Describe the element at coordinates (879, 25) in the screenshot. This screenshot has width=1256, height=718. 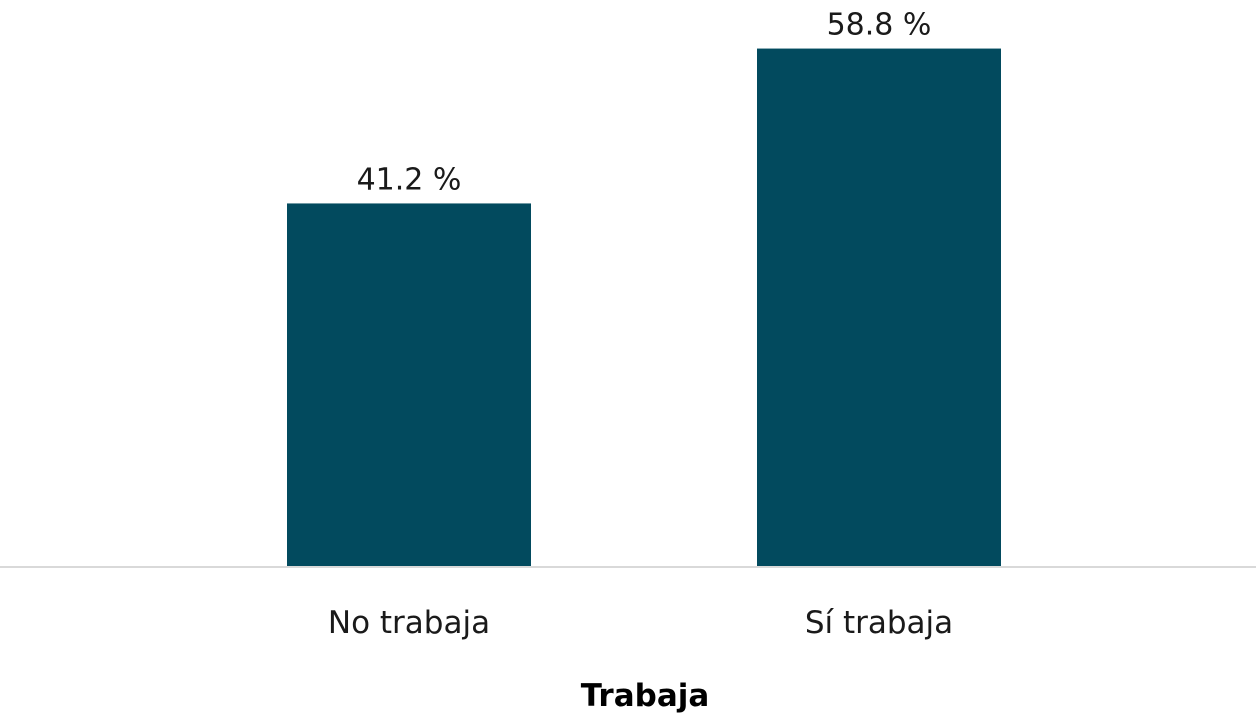
I see `data-label-1: 58.8 %` at that location.